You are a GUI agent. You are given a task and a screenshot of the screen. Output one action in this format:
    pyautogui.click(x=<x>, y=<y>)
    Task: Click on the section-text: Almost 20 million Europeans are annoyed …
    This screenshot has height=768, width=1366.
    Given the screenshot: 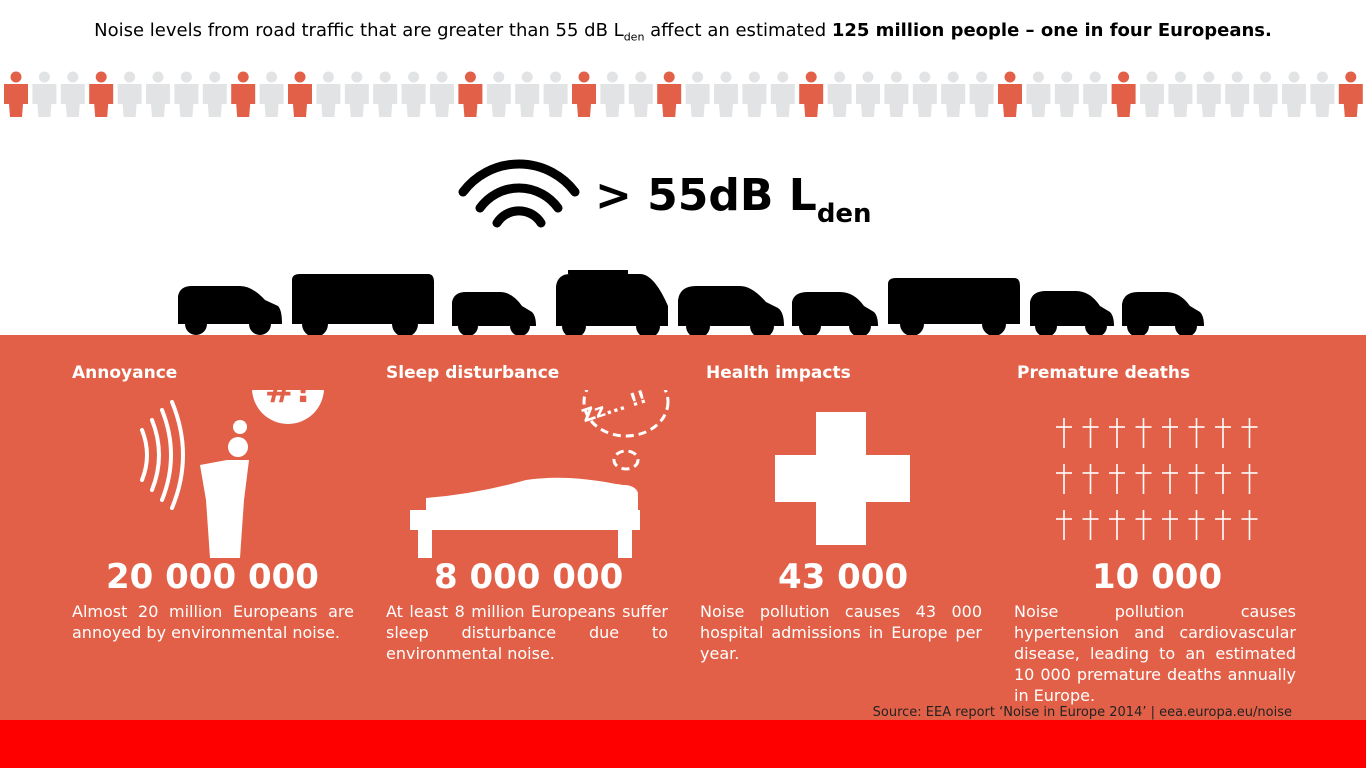 What is the action you would take?
    pyautogui.click(x=213, y=622)
    